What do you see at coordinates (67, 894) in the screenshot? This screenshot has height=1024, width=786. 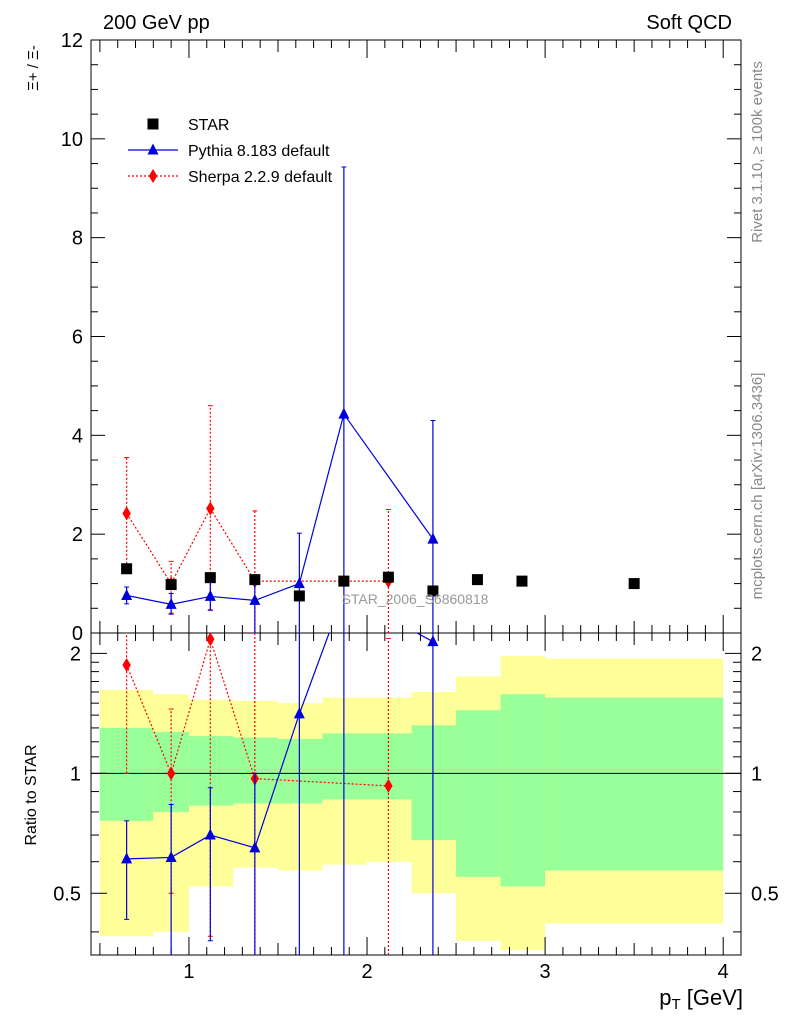 I see `ratio-y-tick-label: 0.5` at bounding box center [67, 894].